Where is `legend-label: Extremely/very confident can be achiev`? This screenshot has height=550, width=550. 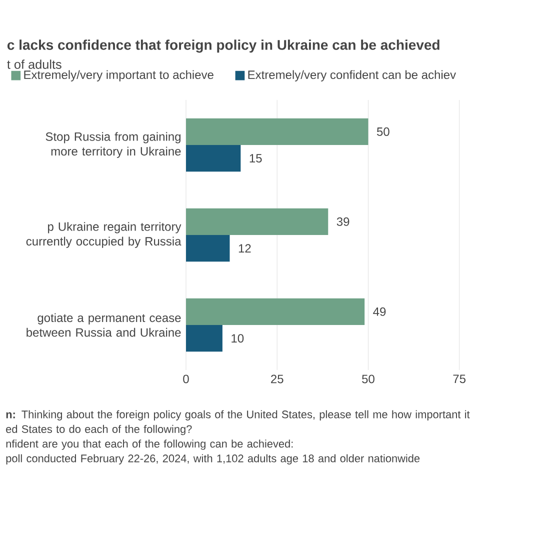
legend-label: Extremely/very confident can be achiev is located at coordinates (352, 76).